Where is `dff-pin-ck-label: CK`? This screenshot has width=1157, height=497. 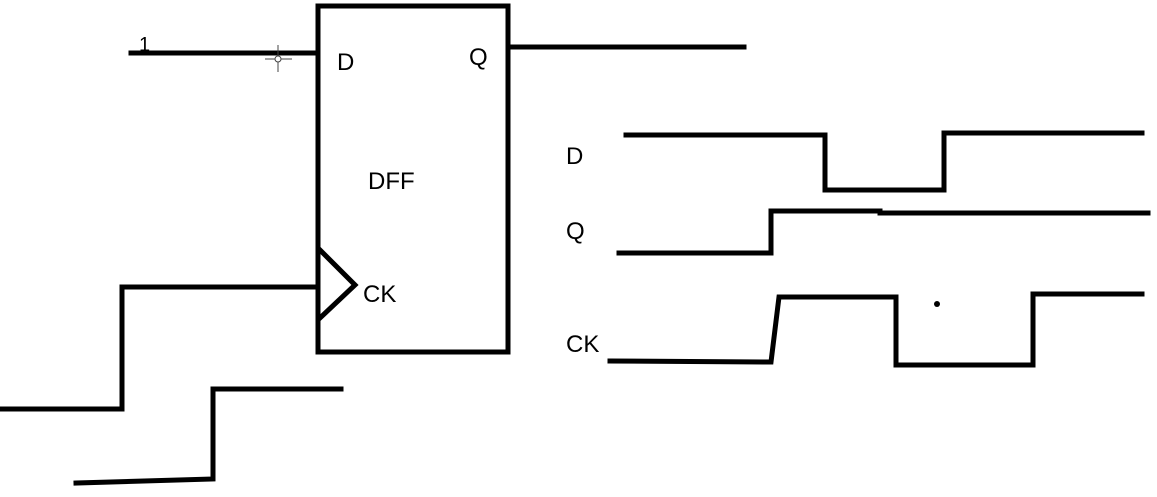 dff-pin-ck-label: CK is located at coordinates (379, 294).